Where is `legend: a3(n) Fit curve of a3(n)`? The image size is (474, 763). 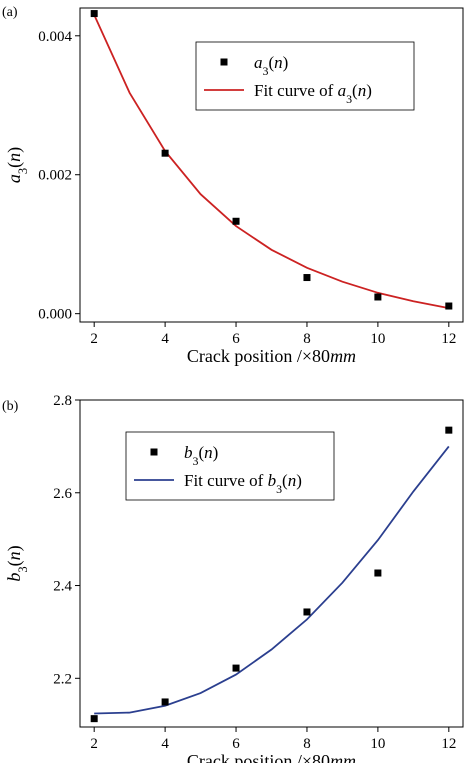 legend: a3(n) Fit curve of a3(n) is located at coordinates (305, 76).